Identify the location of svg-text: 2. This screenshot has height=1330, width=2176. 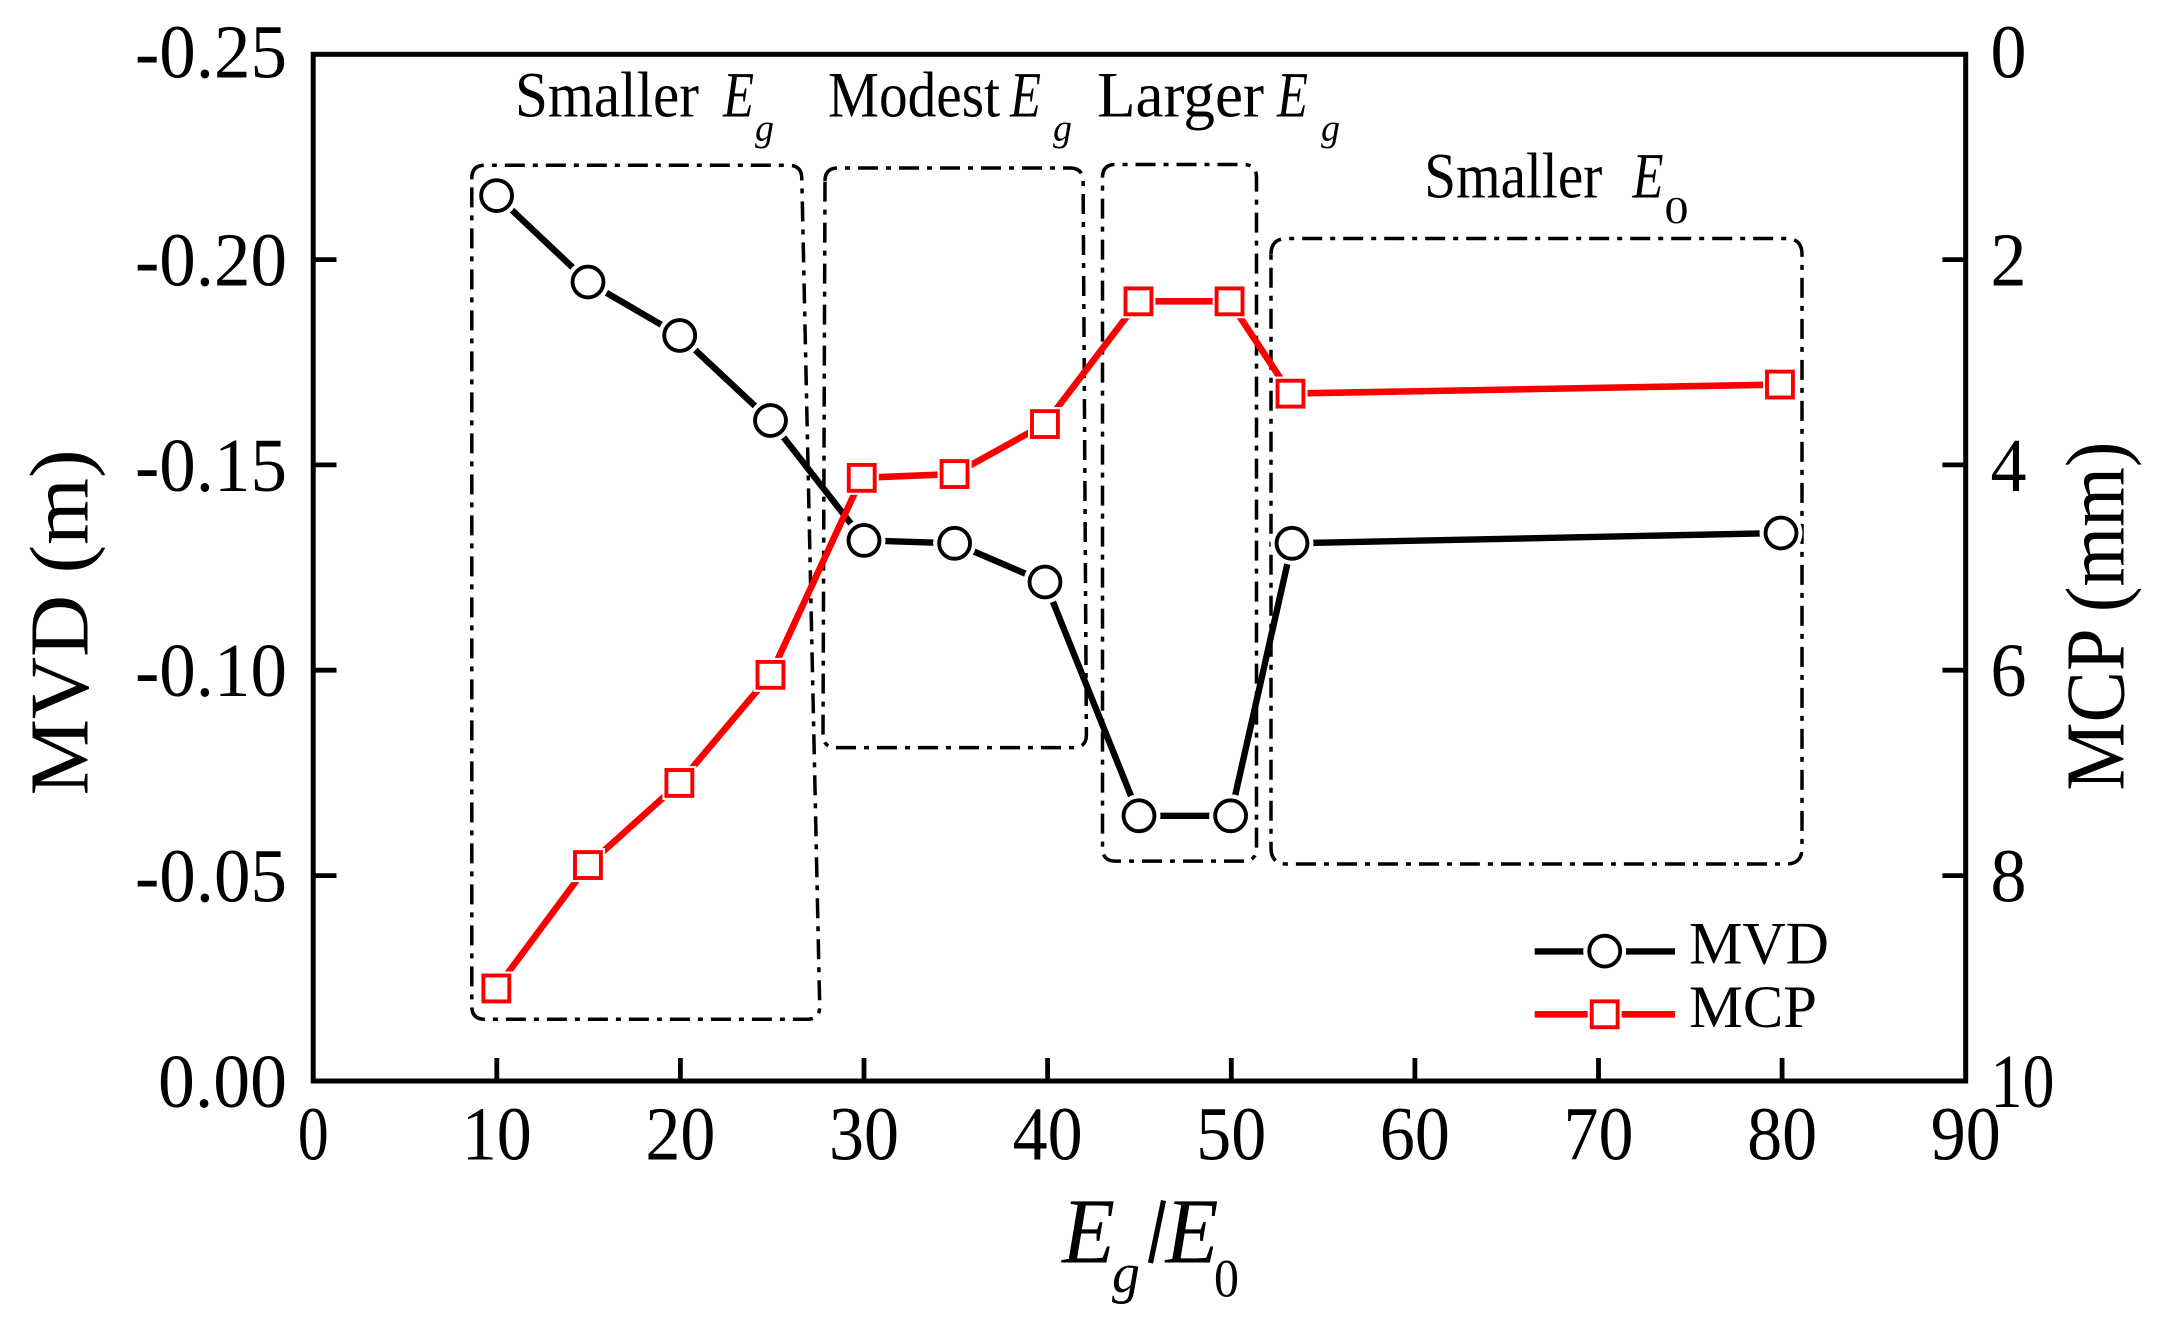
(2009, 260).